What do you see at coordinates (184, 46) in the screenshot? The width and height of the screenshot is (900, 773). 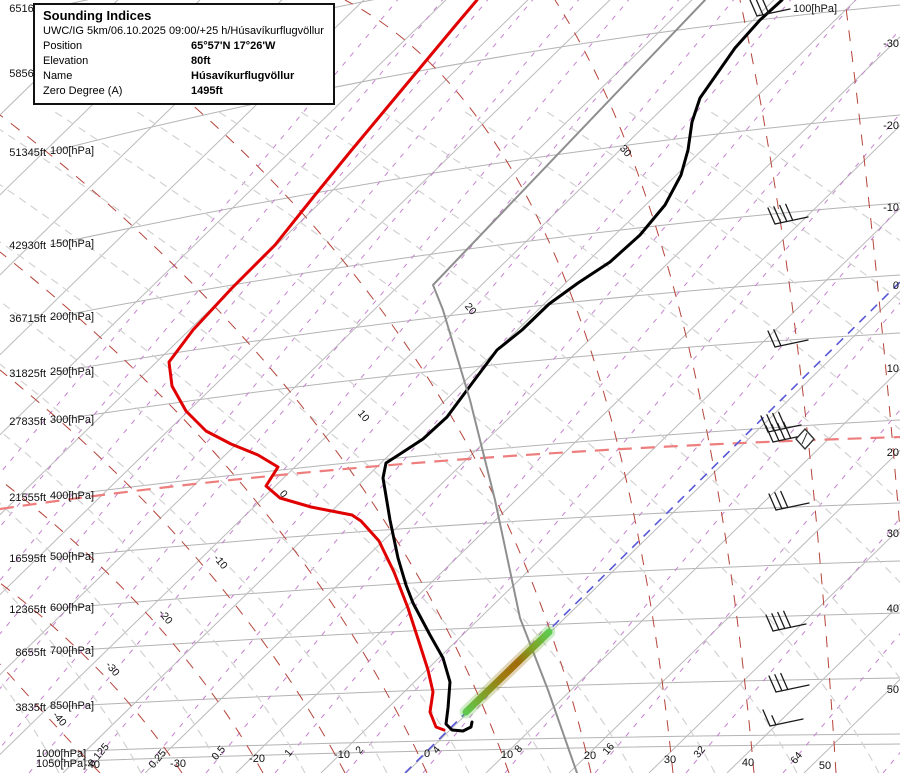 I see `info-row-position: Position 65°57'N 17°26'W` at bounding box center [184, 46].